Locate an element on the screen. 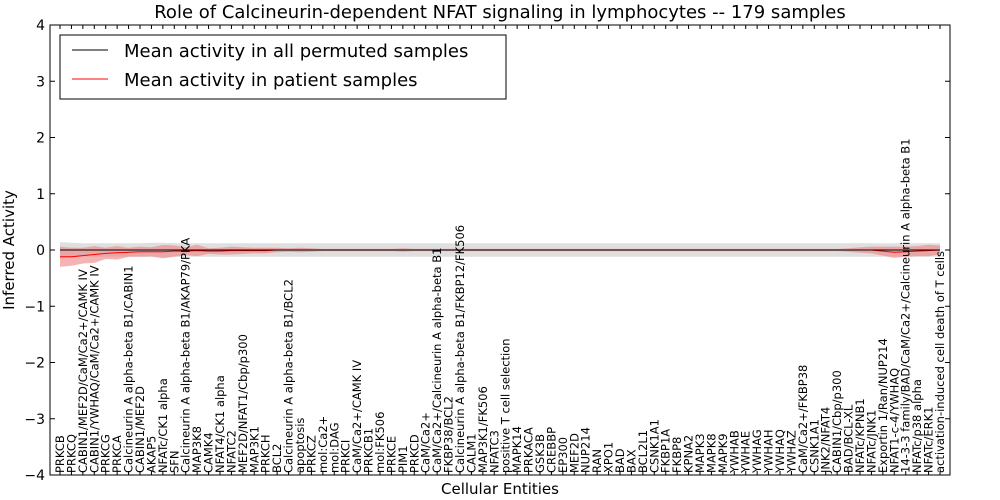 The image size is (1000, 500). x-tick-label: RAN is located at coordinates (597, 461).